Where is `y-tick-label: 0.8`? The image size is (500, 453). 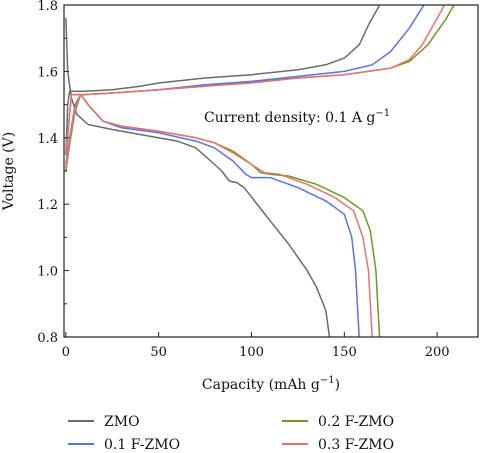
y-tick-label: 0.8 is located at coordinates (47, 338).